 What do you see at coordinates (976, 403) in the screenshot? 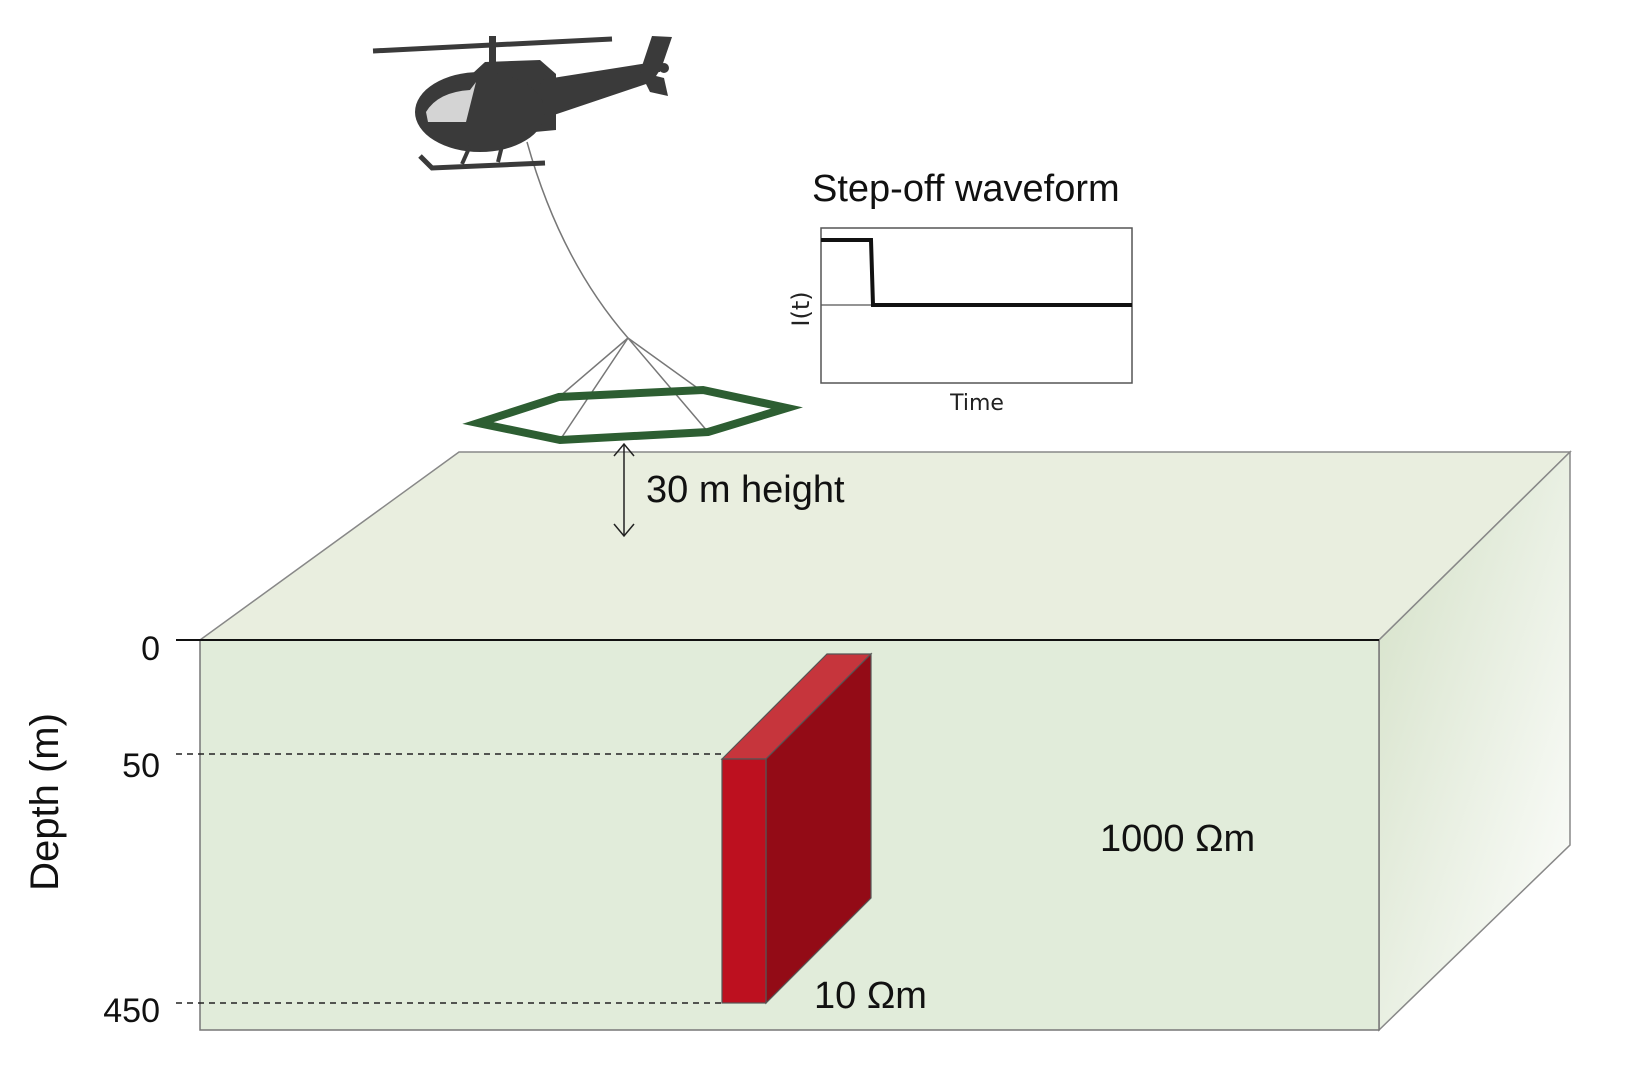
I see `waveform-xlabel: Time` at bounding box center [976, 403].